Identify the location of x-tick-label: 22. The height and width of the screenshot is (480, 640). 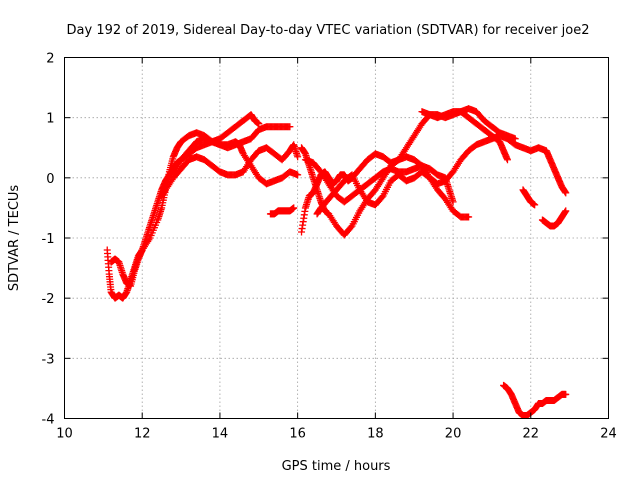
(531, 434).